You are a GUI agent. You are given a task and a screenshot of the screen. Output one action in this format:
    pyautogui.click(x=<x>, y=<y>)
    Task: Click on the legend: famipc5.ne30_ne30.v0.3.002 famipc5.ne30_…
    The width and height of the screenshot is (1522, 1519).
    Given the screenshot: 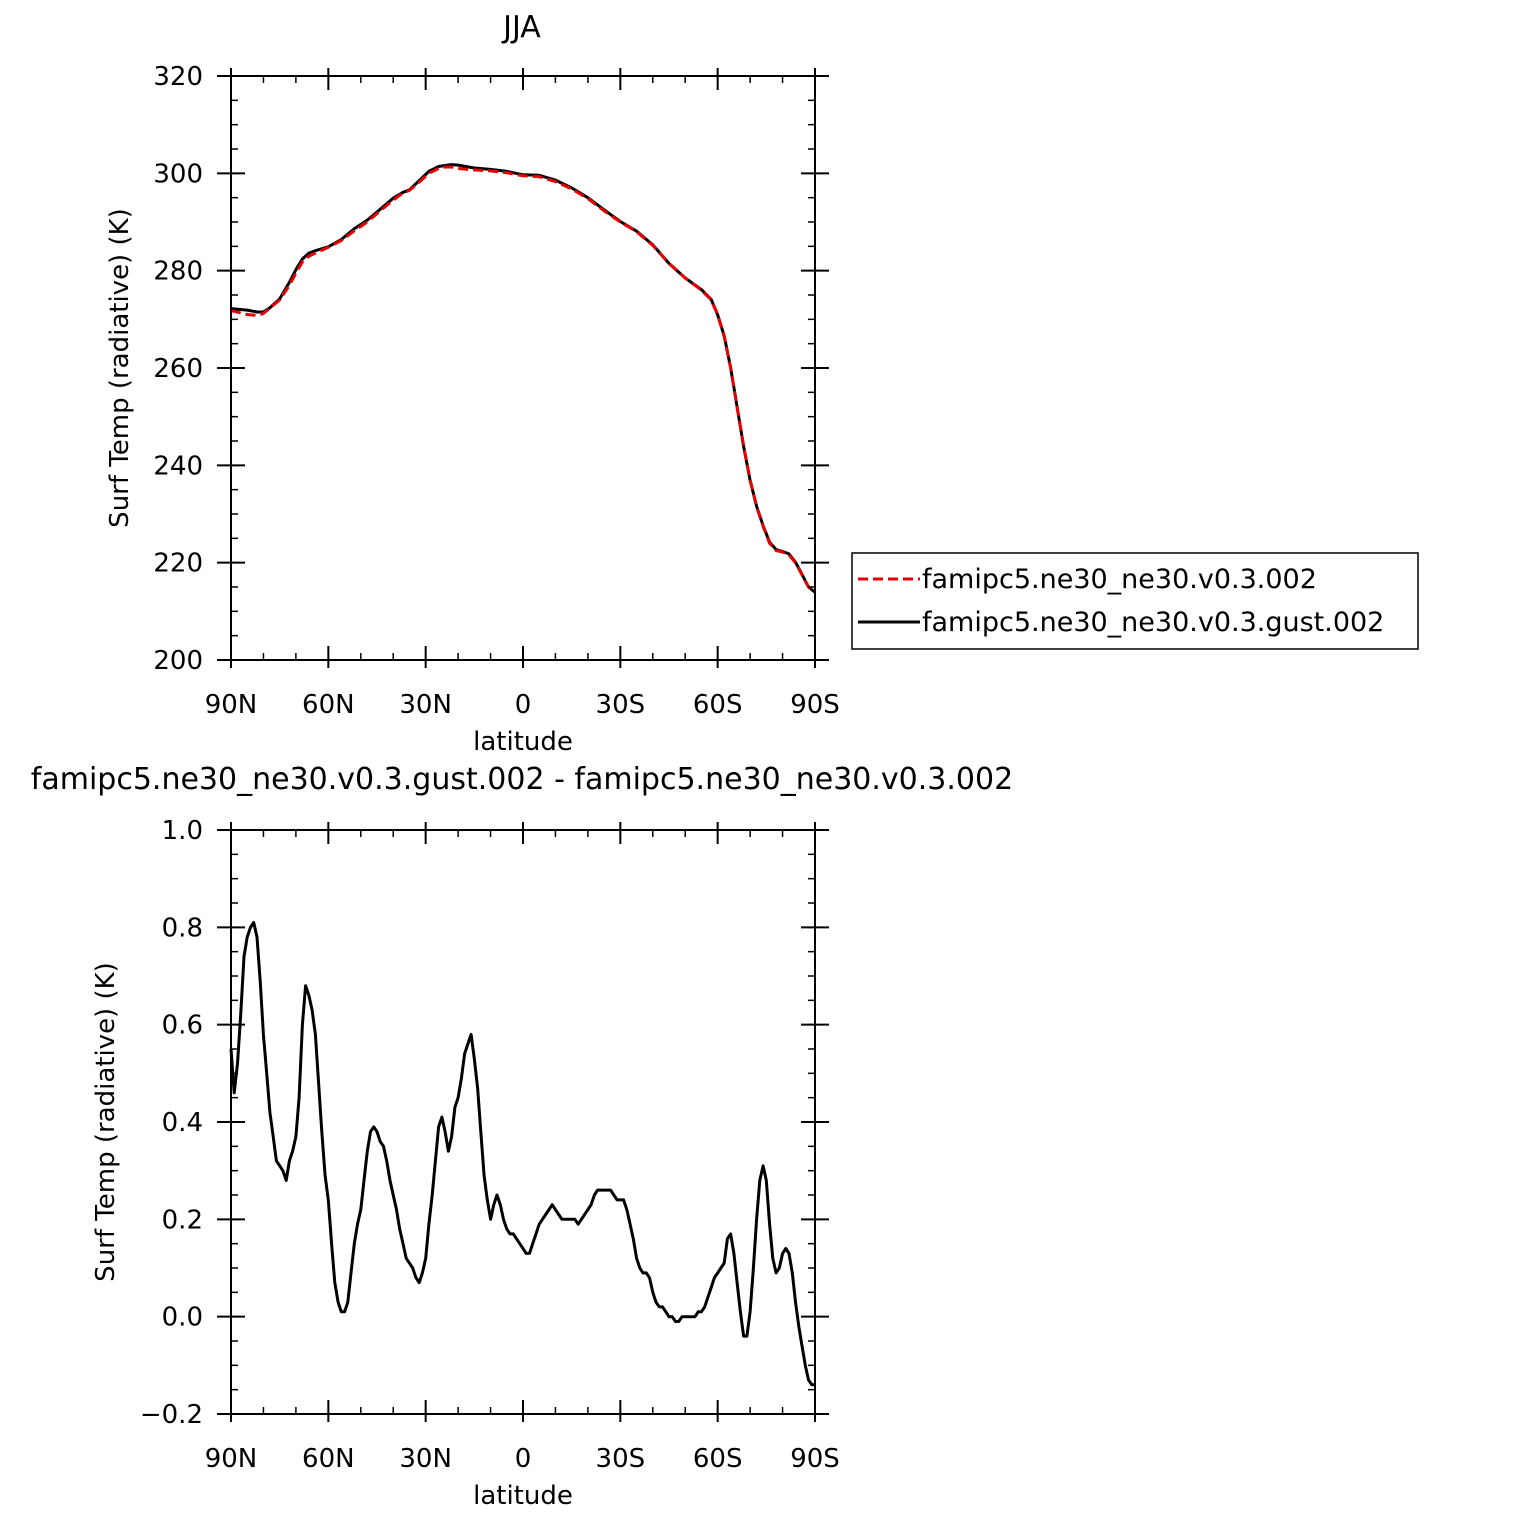 What is the action you would take?
    pyautogui.click(x=1135, y=601)
    